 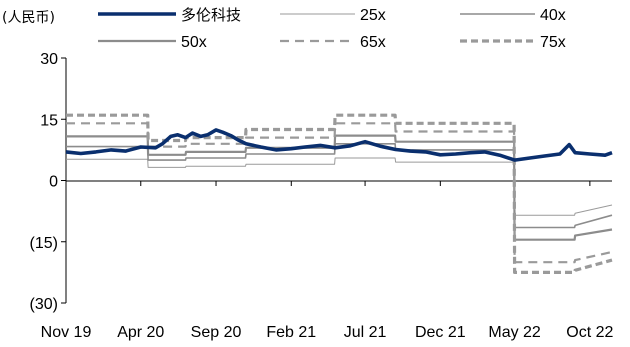 What do you see at coordinates (49, 59) in the screenshot?
I see `y-tick-label: 30` at bounding box center [49, 59].